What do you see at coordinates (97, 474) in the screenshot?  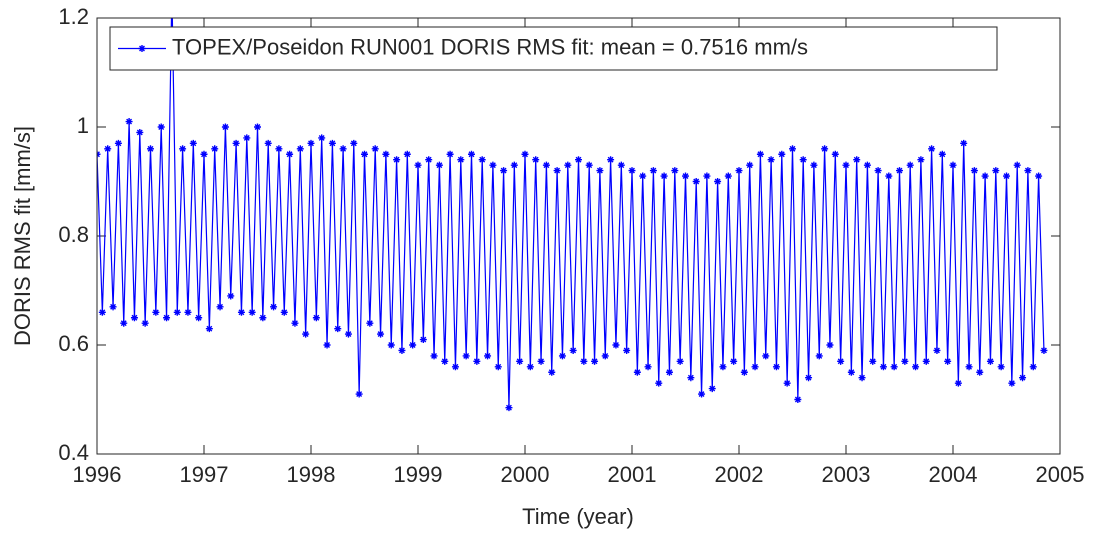 I see `x-tick-label: 1996` at bounding box center [97, 474].